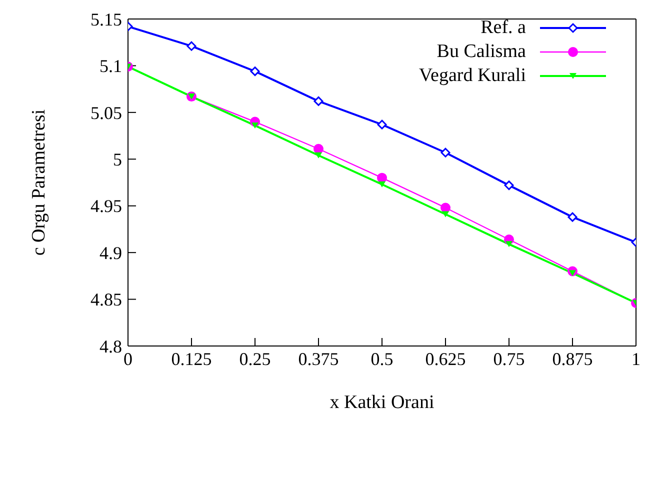  What do you see at coordinates (106, 300) in the screenshot?
I see `y-tick-label: 4.85` at bounding box center [106, 300].